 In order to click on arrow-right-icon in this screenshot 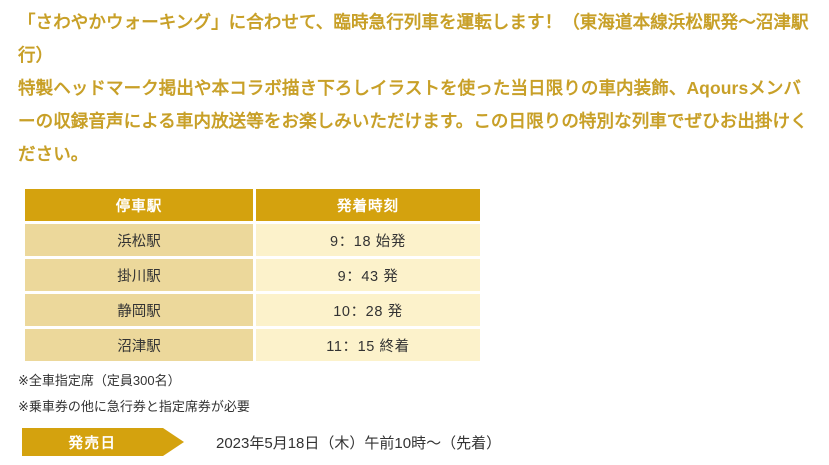, I will do `click(173, 442)`.